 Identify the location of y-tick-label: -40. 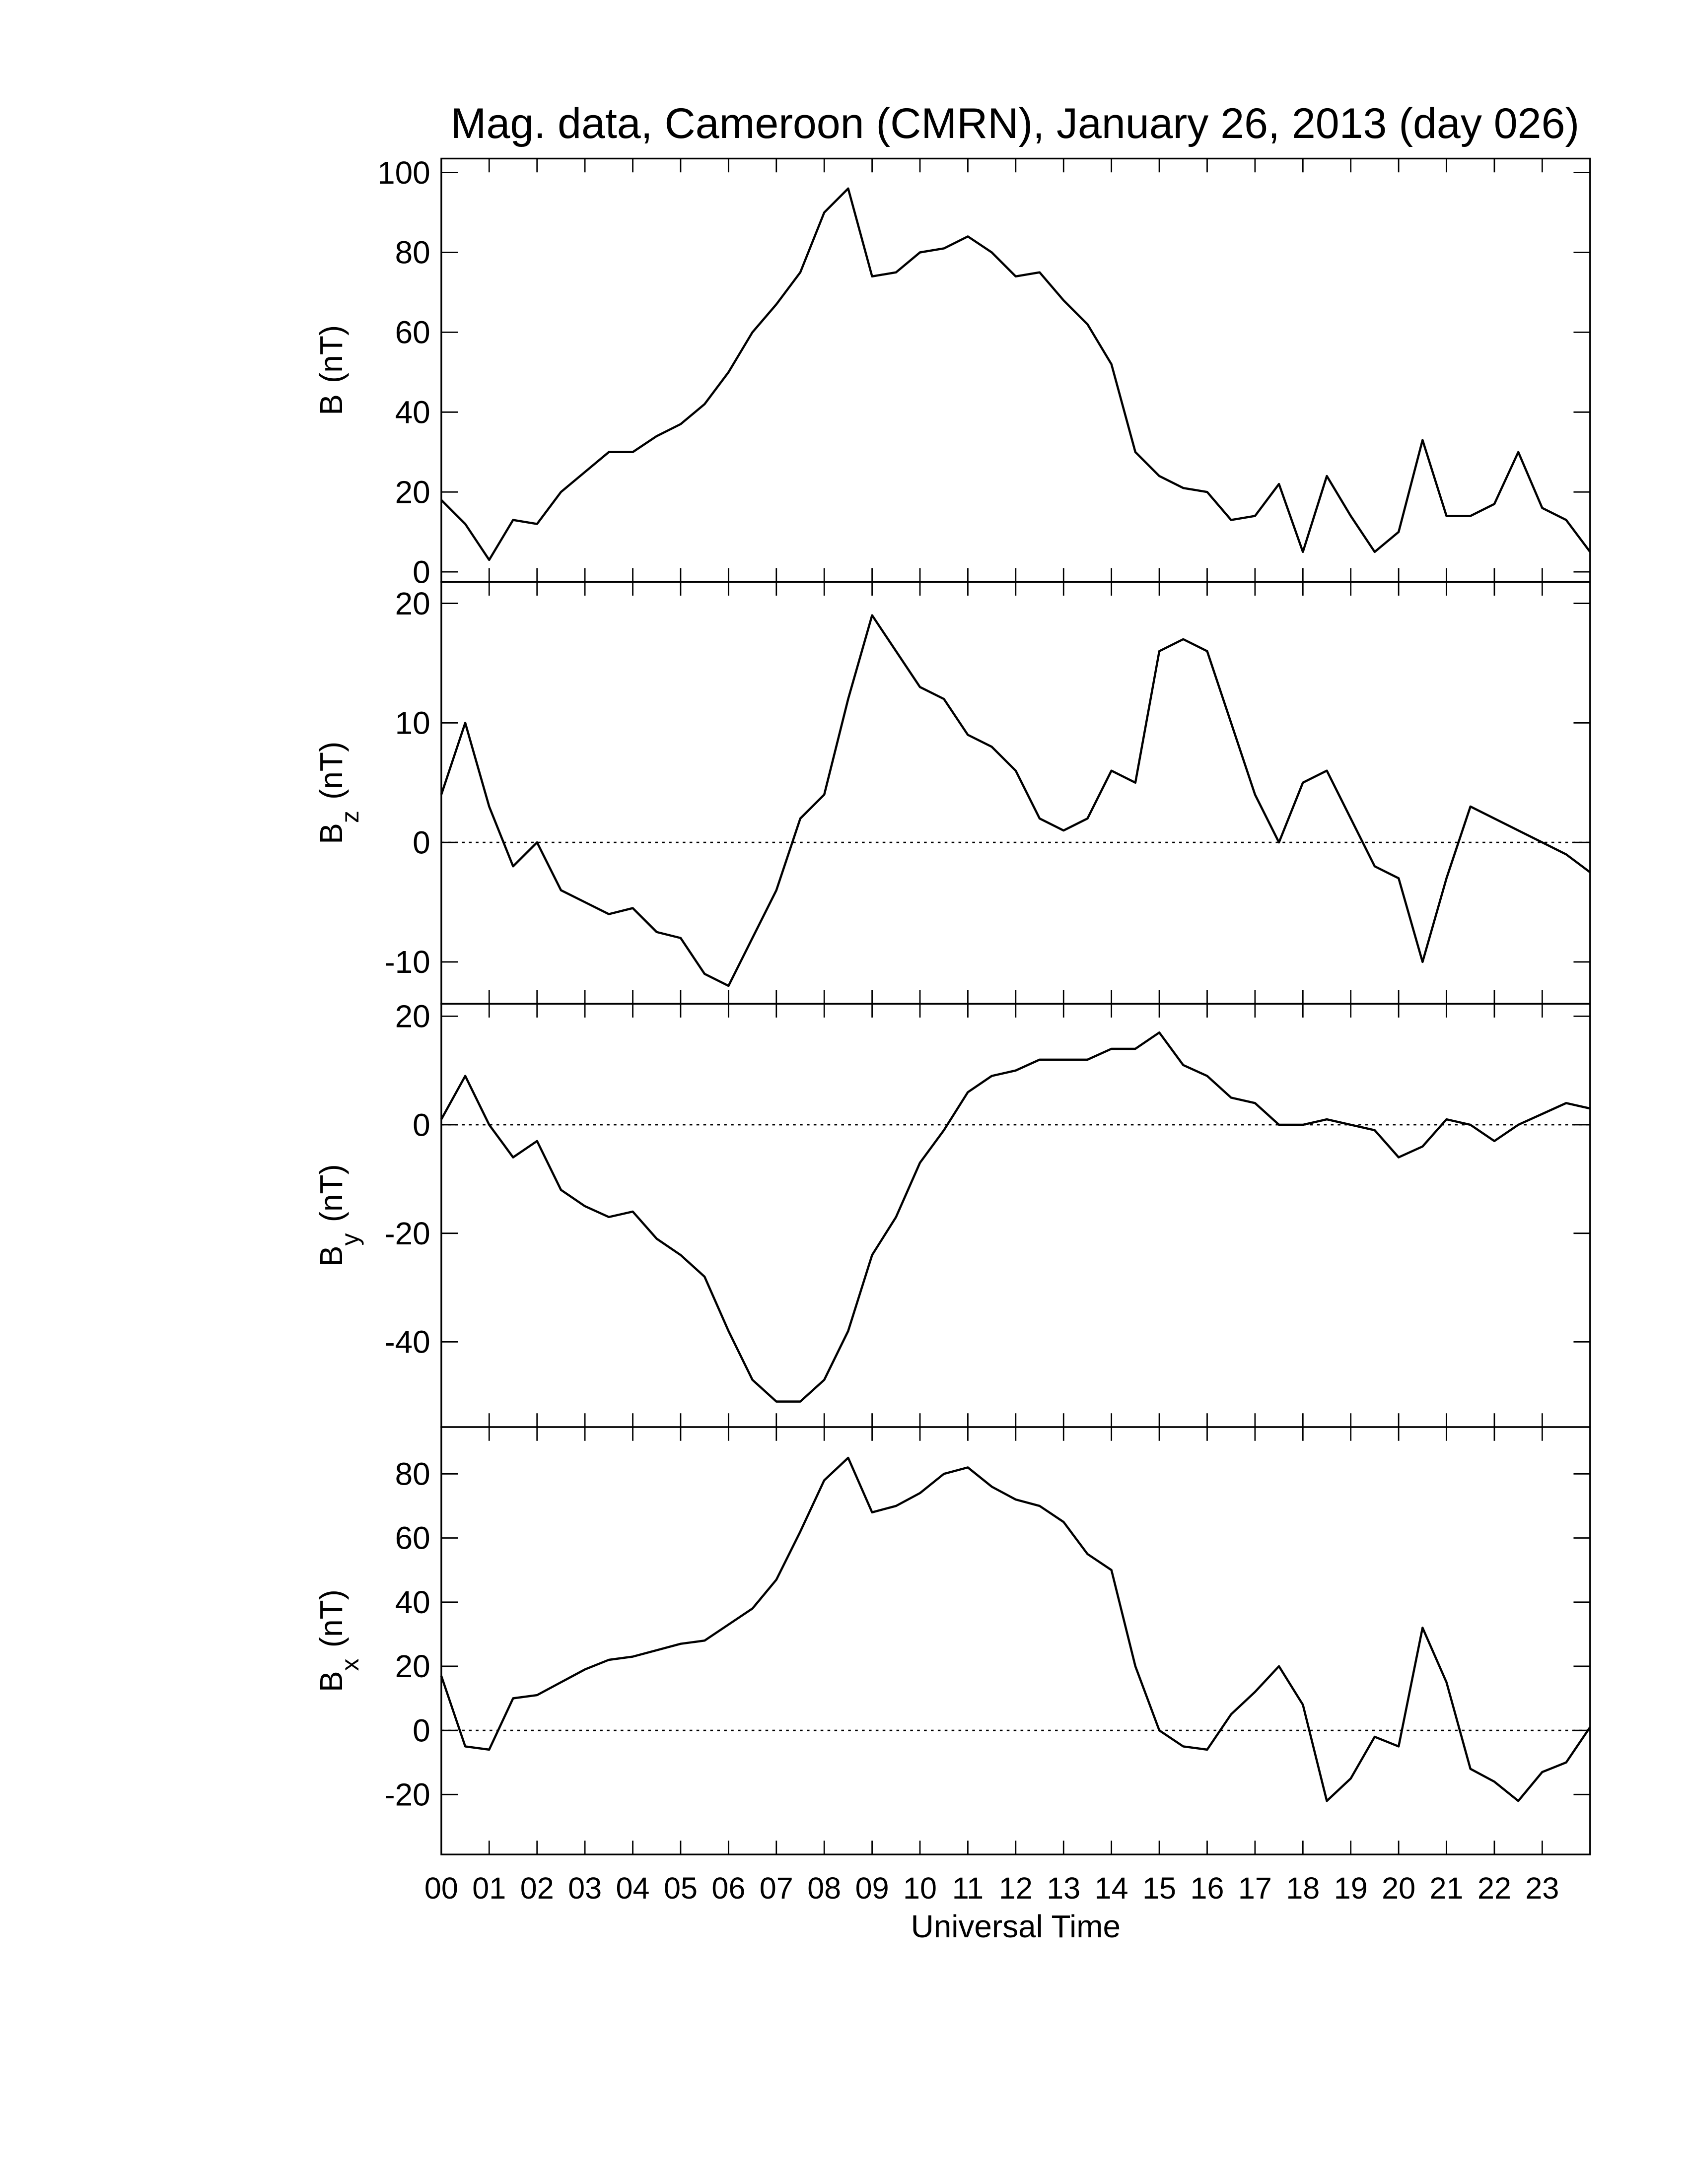
(407, 1342).